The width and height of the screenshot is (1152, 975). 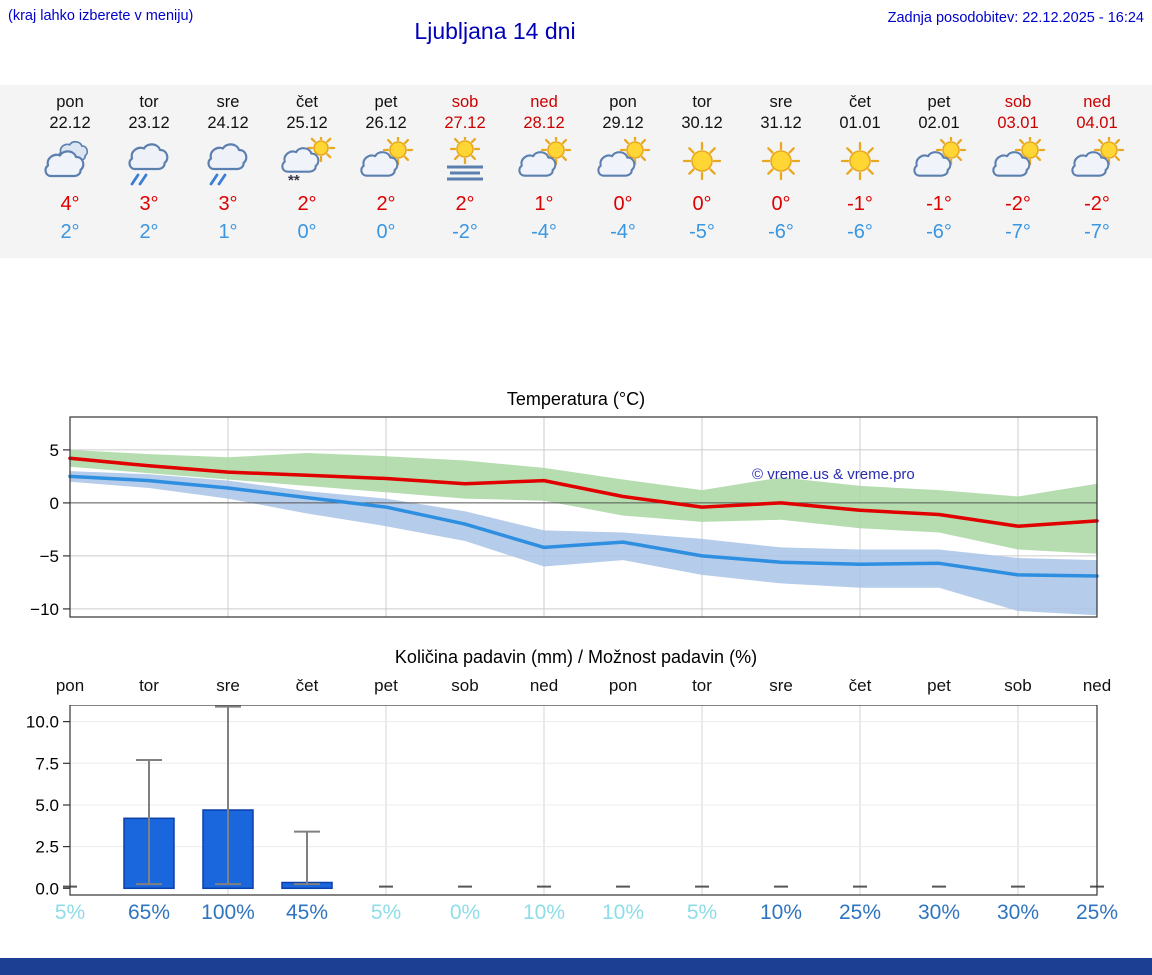 What do you see at coordinates (66, 159) in the screenshot?
I see `cloudy-icon` at bounding box center [66, 159].